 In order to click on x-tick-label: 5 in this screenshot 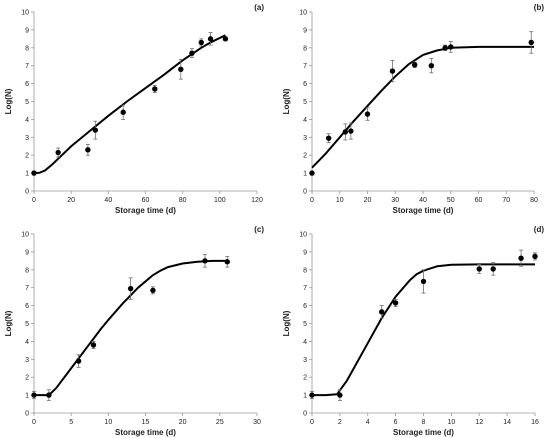, I will do `click(71, 422)`.